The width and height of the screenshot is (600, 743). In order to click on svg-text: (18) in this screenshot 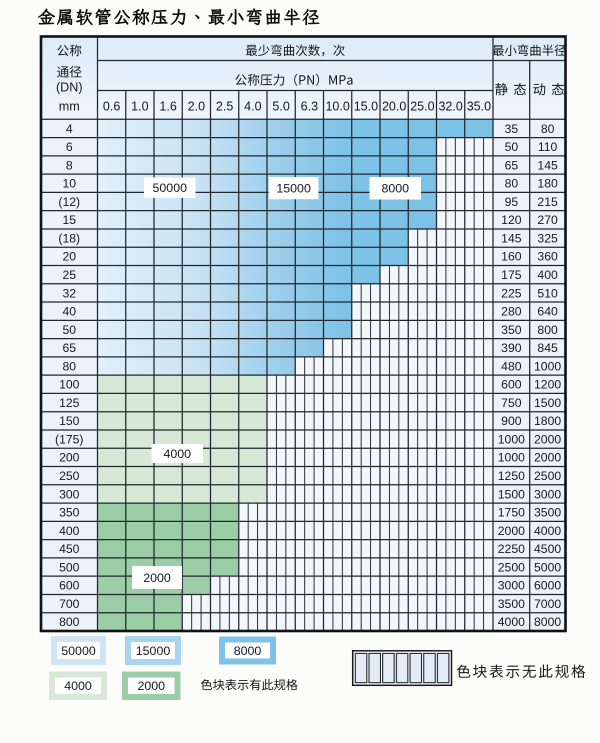, I will do `click(69, 238)`.